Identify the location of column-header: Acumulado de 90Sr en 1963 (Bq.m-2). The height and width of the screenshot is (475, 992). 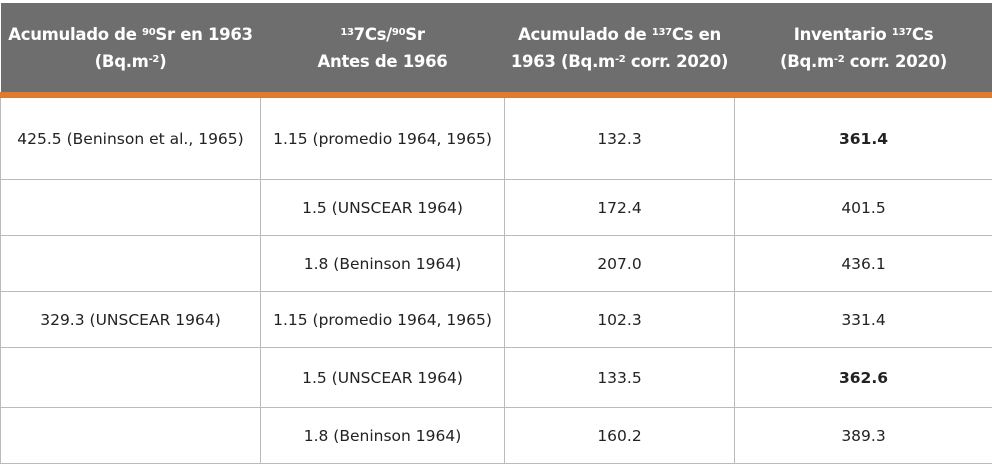
(130, 50).